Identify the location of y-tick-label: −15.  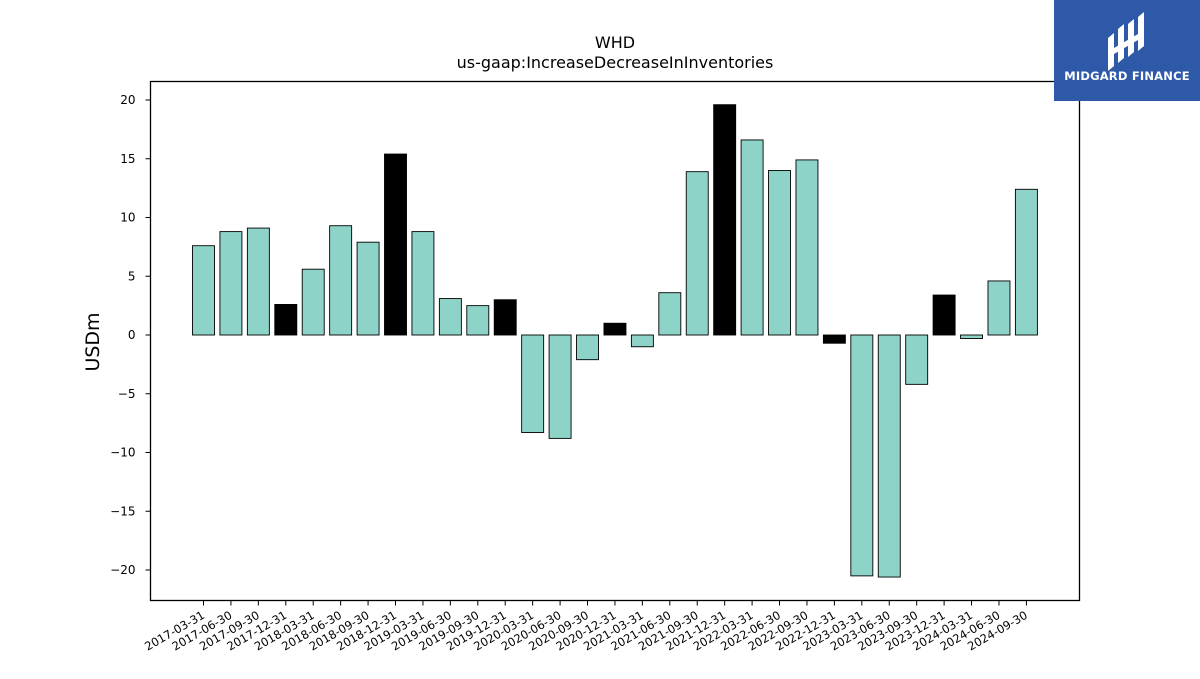
(122, 511).